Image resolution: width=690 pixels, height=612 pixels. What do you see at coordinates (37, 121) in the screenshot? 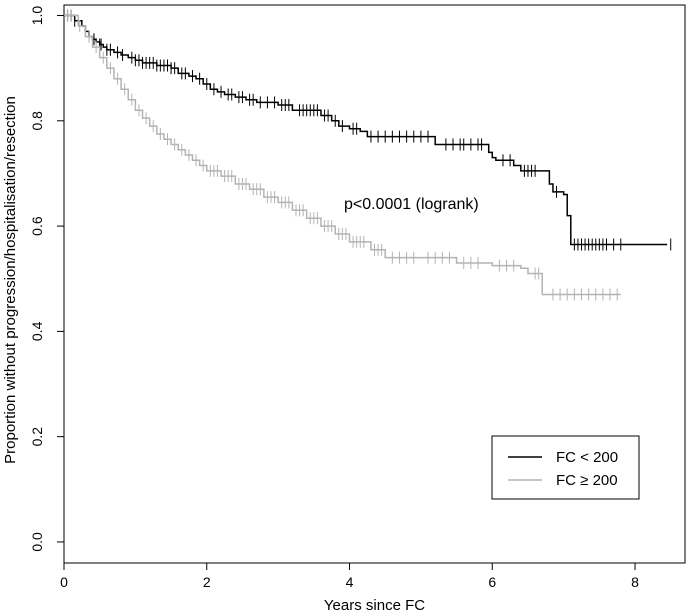
I see `y-tick-label: 0.8` at bounding box center [37, 121].